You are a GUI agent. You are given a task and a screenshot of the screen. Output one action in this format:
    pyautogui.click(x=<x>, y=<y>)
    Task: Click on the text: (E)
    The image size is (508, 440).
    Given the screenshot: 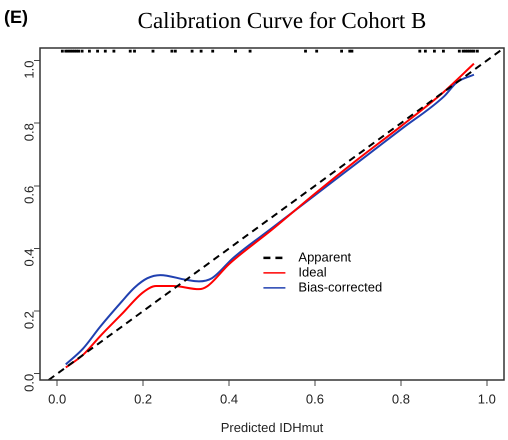 What is the action you would take?
    pyautogui.click(x=16, y=16)
    